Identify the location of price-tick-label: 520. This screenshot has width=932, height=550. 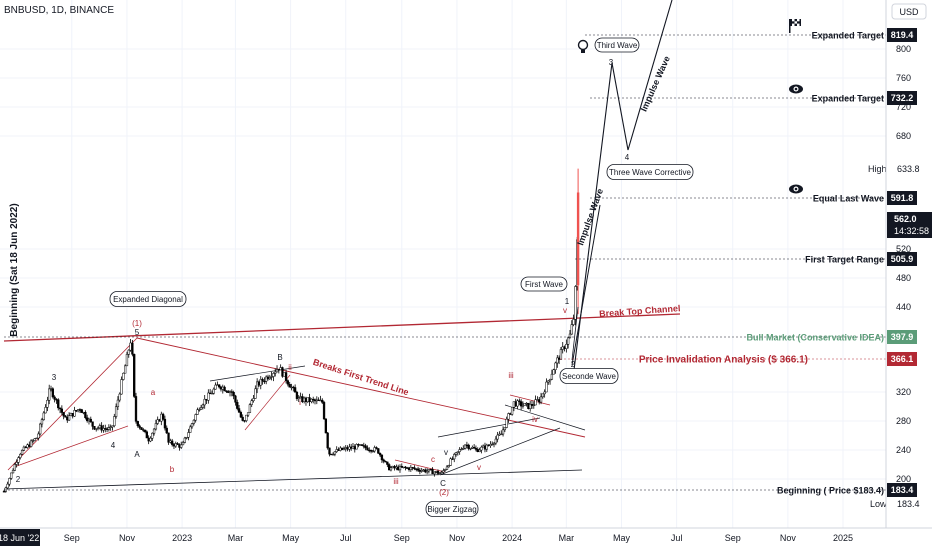
(903, 249).